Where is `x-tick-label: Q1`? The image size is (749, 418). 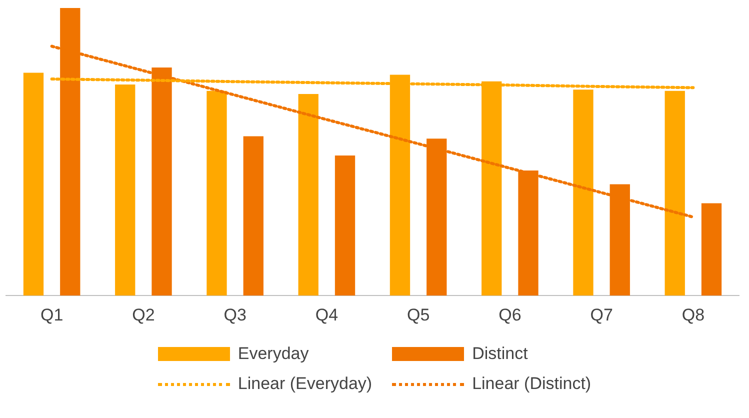
x-tick-label: Q1 is located at coordinates (52, 314).